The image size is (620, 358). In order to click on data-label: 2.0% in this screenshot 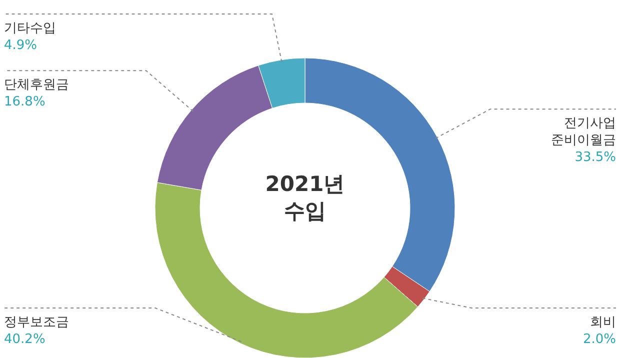, I will do `click(599, 339)`.